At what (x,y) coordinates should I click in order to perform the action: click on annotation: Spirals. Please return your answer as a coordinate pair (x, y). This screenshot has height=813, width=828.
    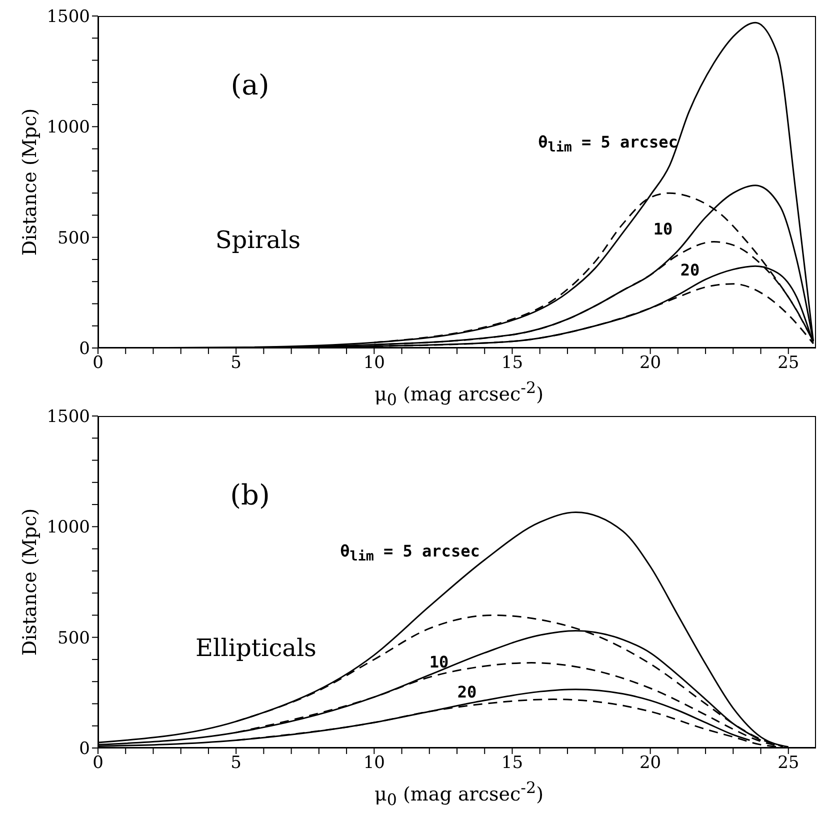
    Looking at the image, I should click on (258, 240).